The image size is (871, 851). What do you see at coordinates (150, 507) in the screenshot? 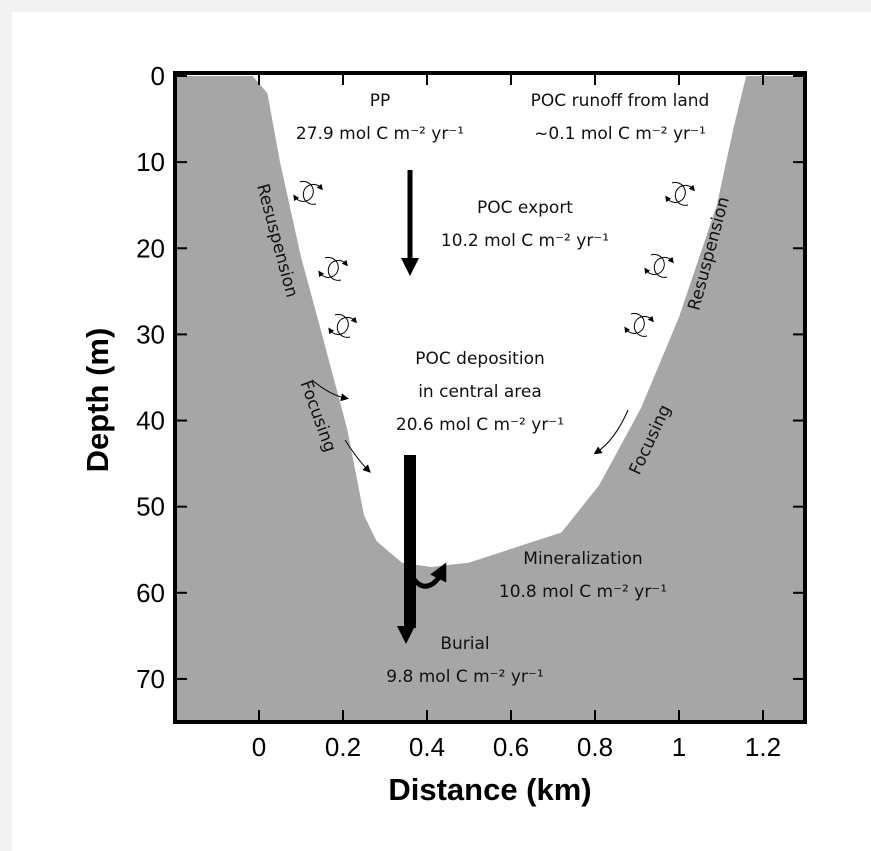
I see `y-tick-label: 50` at bounding box center [150, 507].